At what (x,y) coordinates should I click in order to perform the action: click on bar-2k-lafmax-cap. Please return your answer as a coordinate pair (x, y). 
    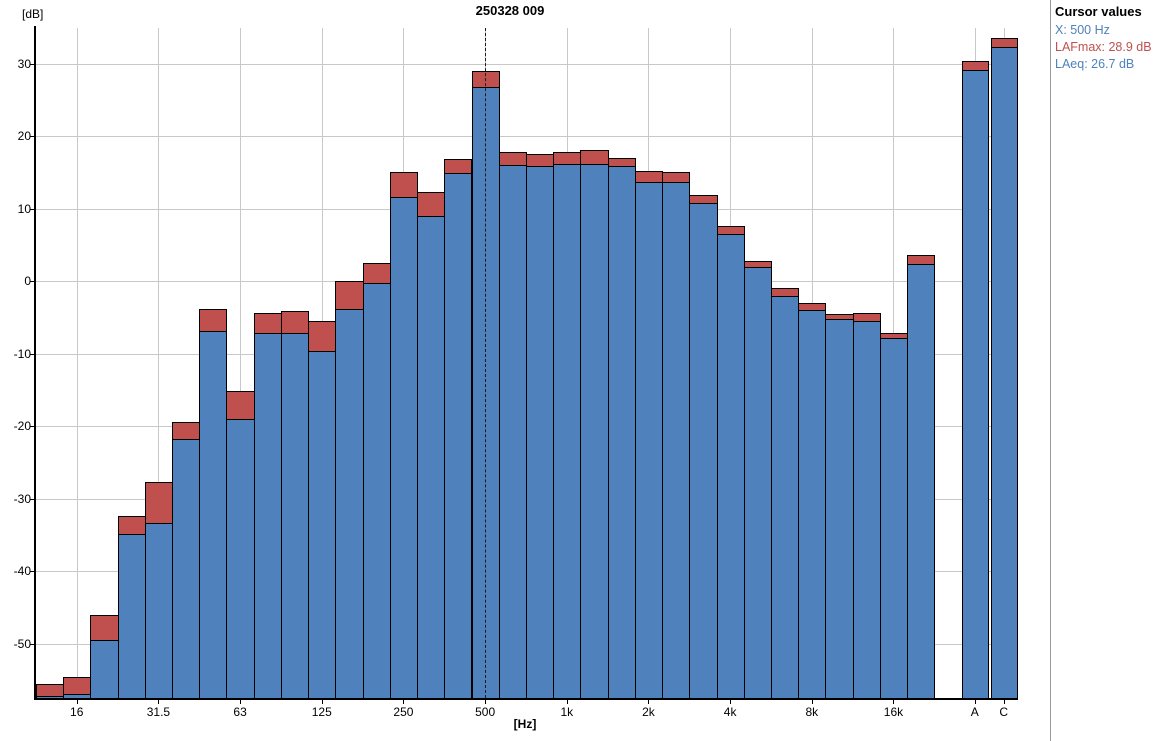
    Looking at the image, I should click on (649, 176).